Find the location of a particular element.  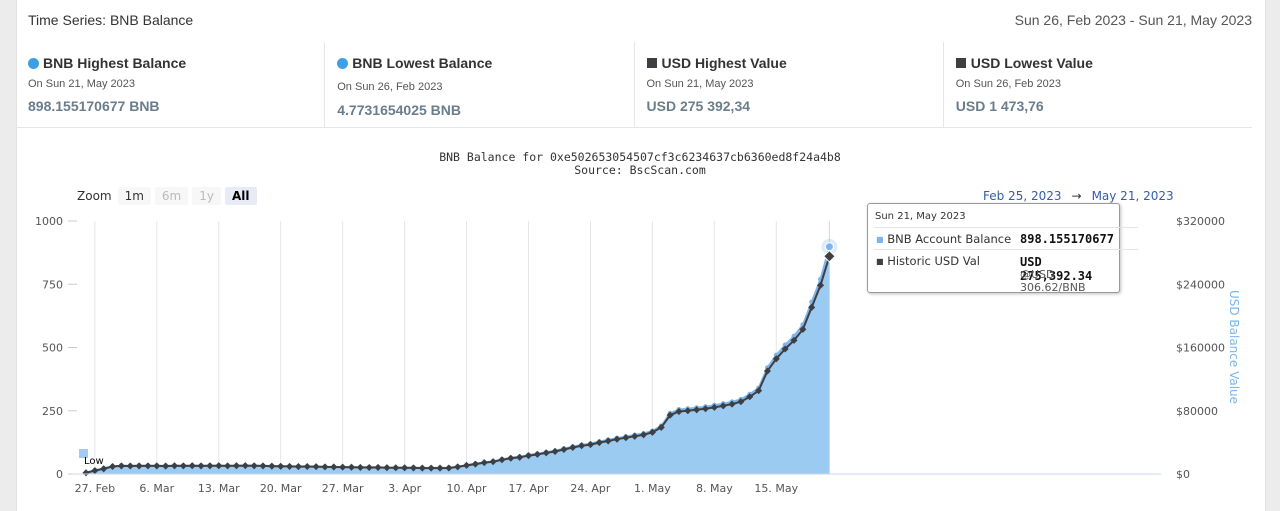

stat-value: USD 1 473,76 is located at coordinates (999, 106).